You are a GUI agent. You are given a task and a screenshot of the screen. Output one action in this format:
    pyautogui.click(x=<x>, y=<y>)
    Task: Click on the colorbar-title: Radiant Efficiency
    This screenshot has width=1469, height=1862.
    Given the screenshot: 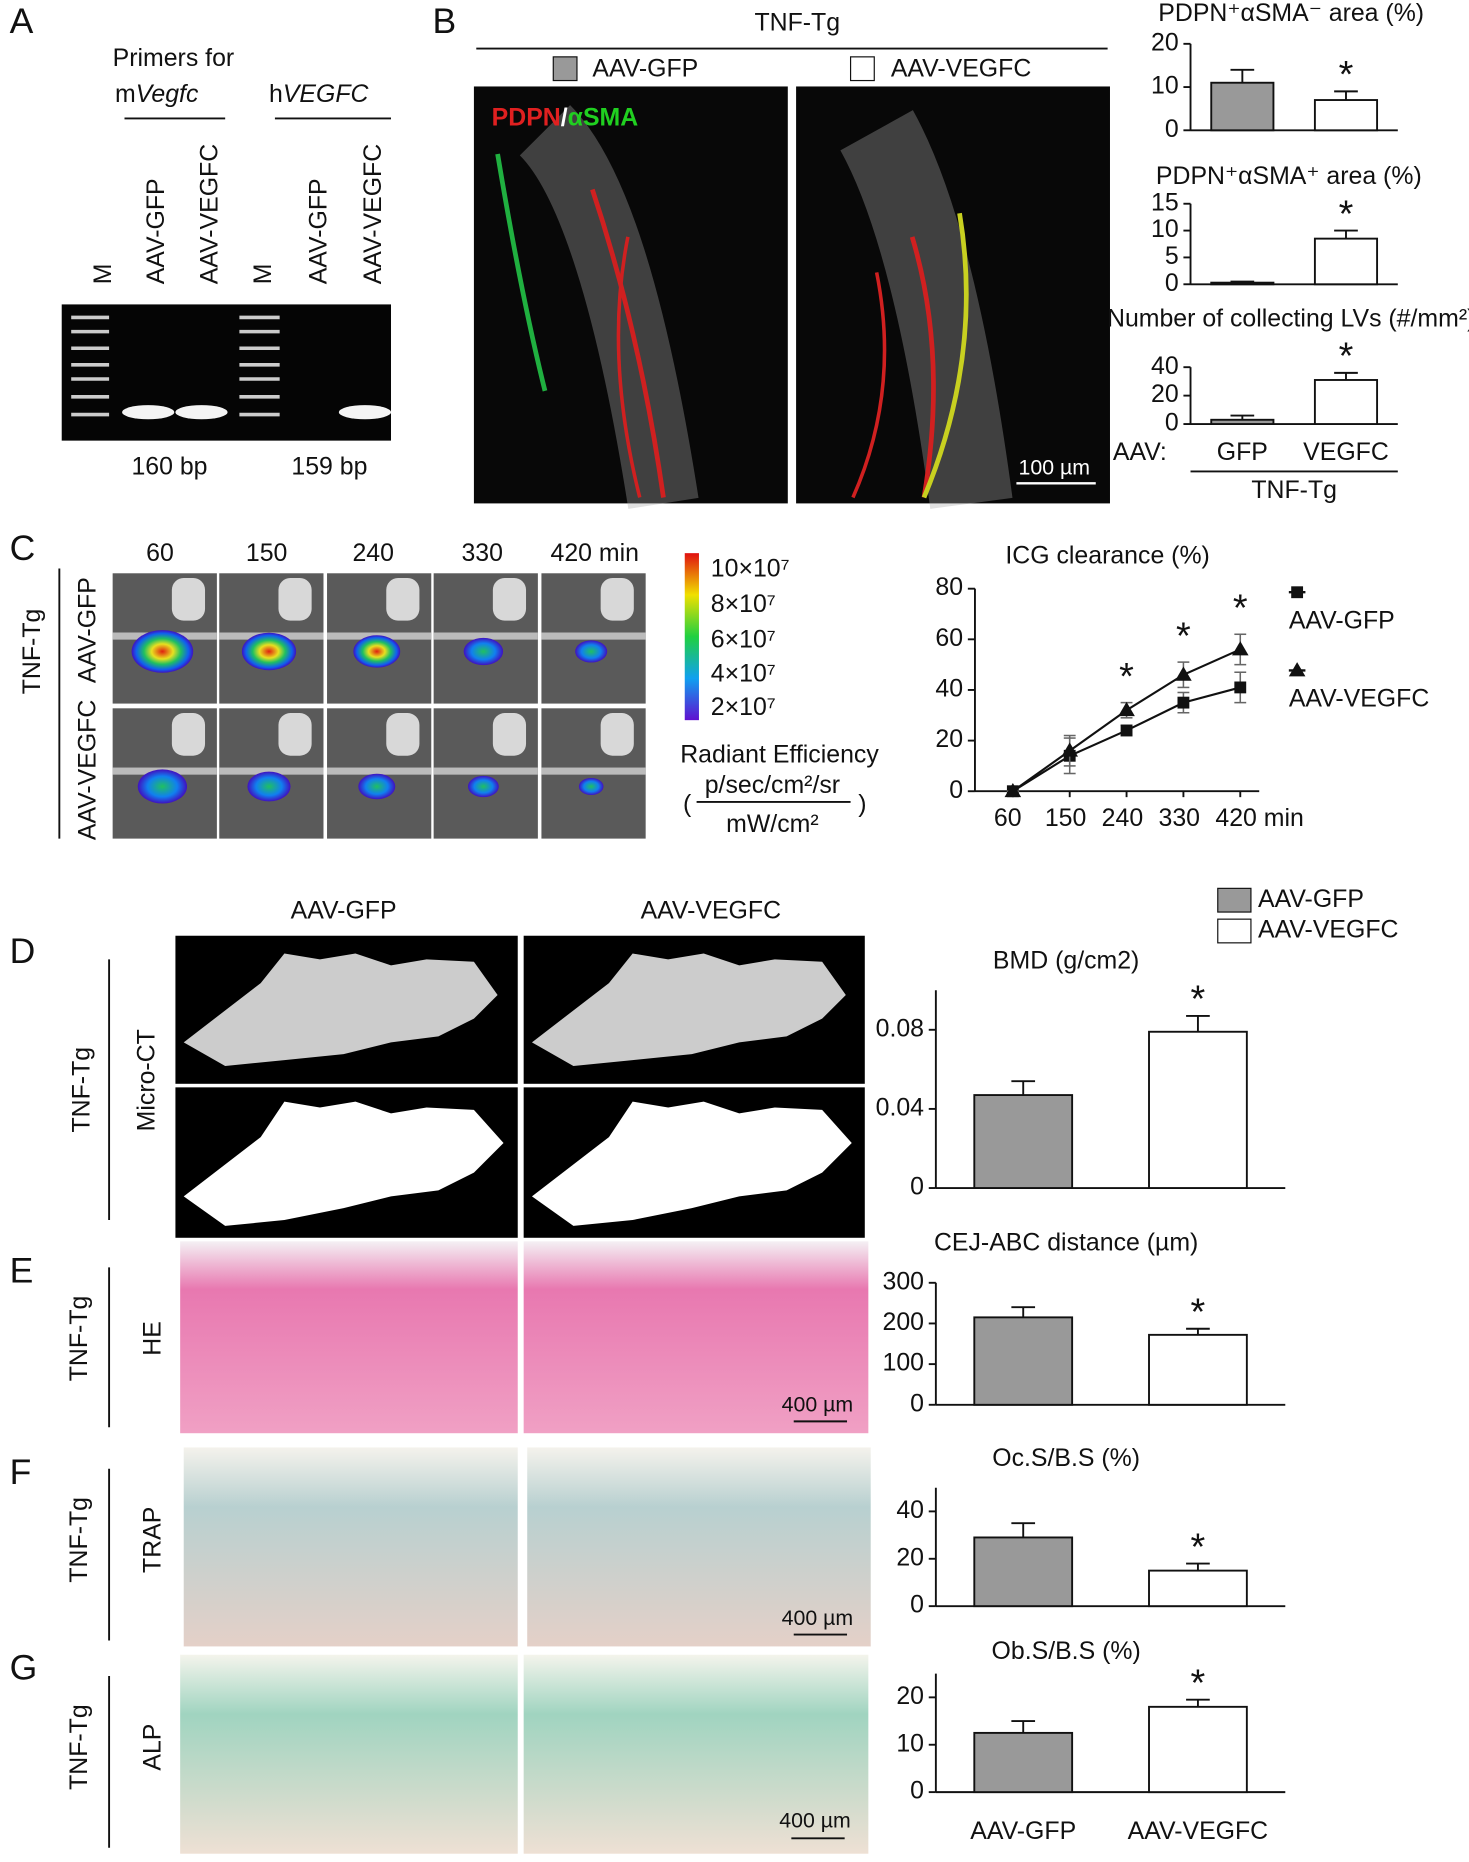 What is the action you would take?
    pyautogui.click(x=779, y=754)
    